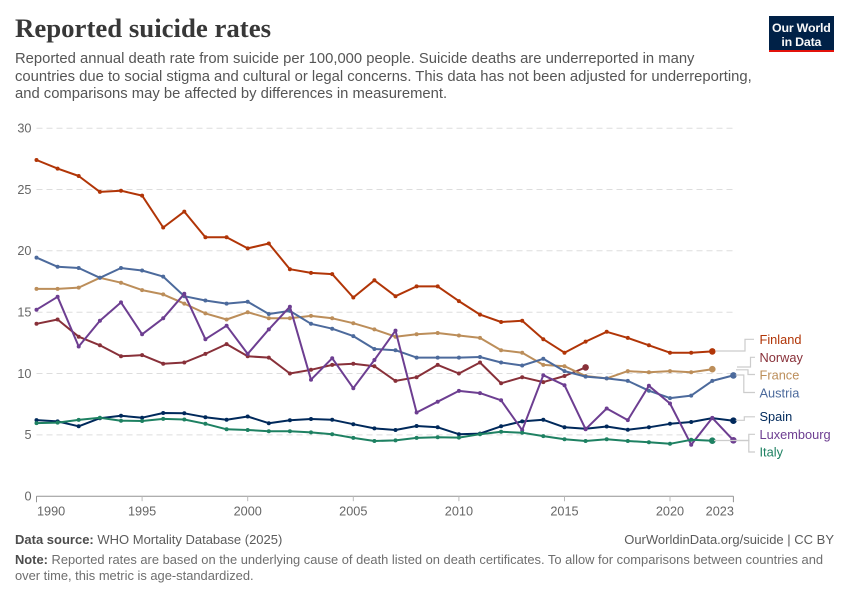  What do you see at coordinates (564, 512) in the screenshot?
I see `svg-text: 2015` at bounding box center [564, 512].